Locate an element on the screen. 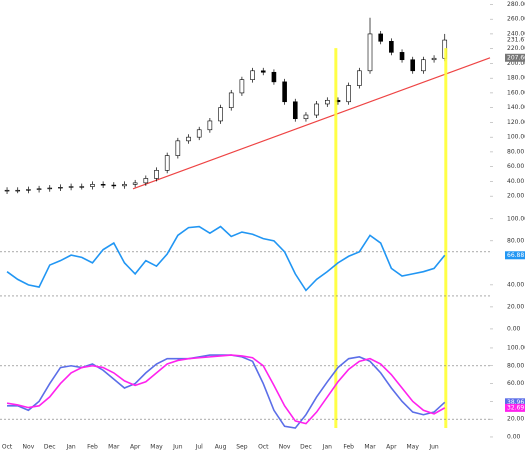 The image size is (525, 450). y-tick-label: 240.00 is located at coordinates (516, 33).